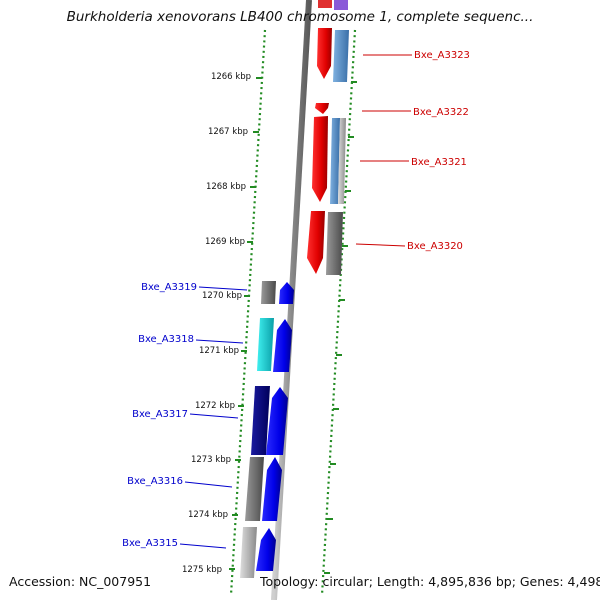 This screenshot has height=600, width=600. I want to click on forward-label-lines, so click(383, 150).